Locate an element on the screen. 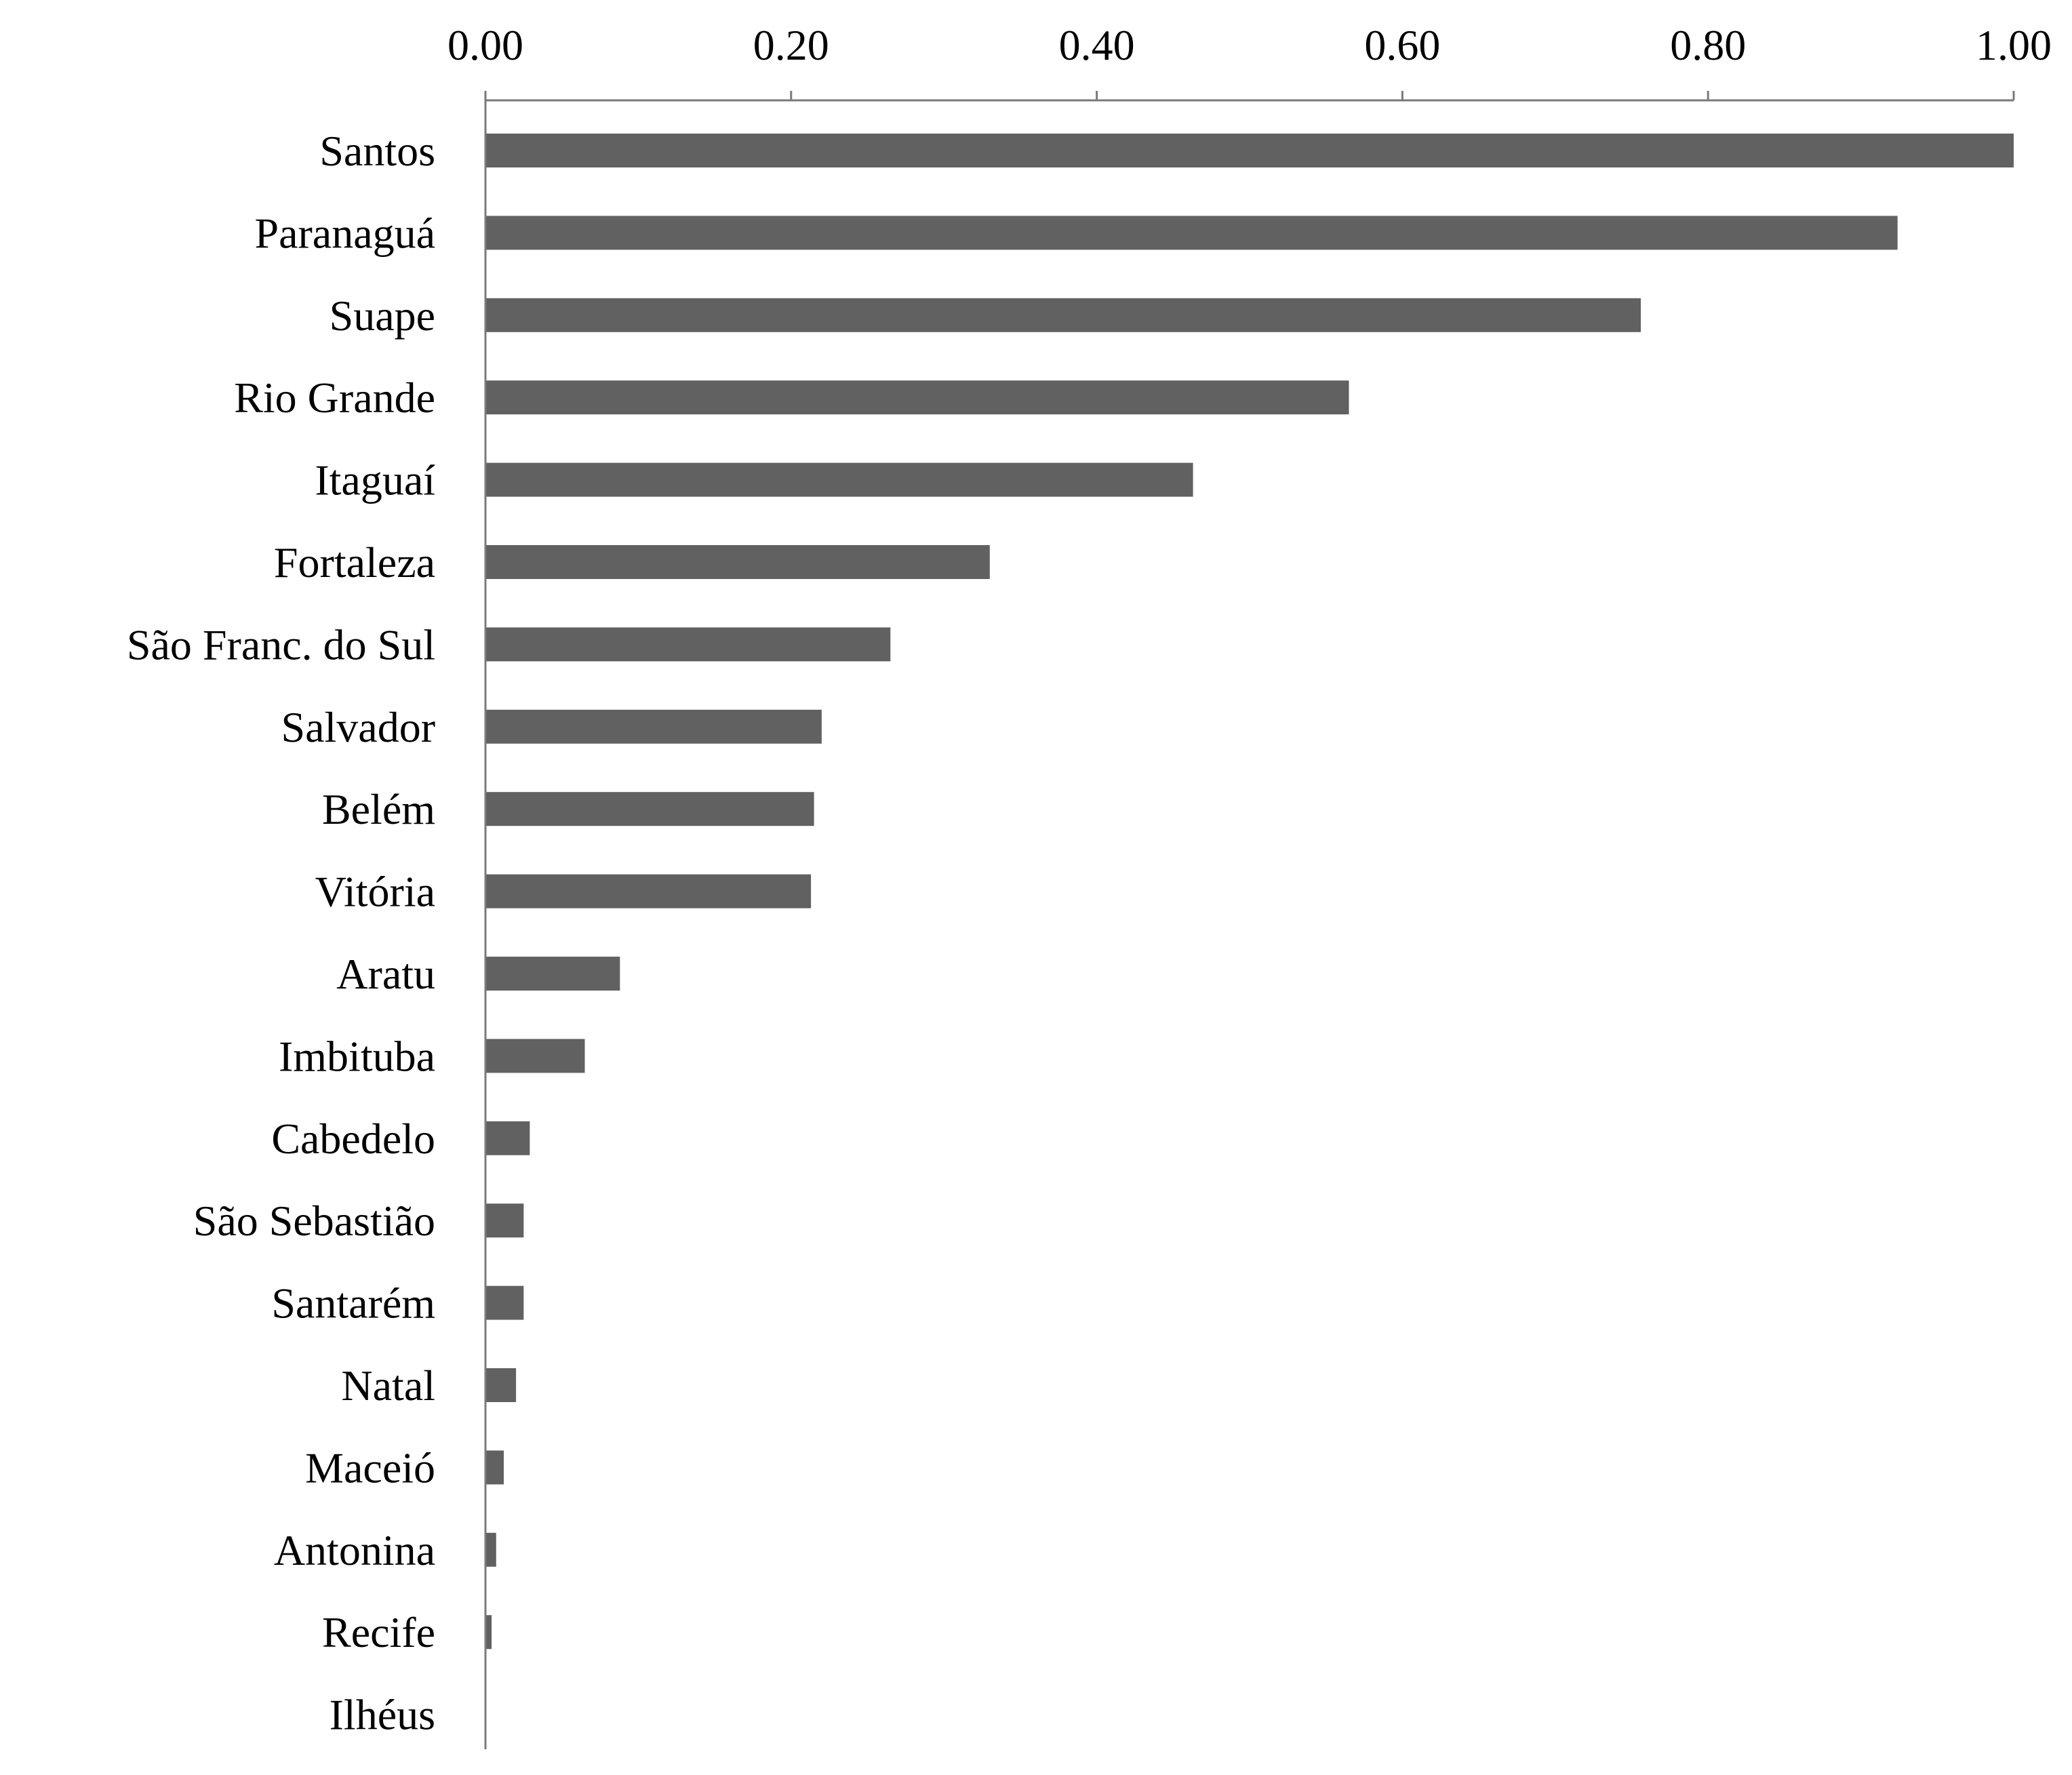 Image resolution: width=2072 pixels, height=1775 pixels. category-label: Recife is located at coordinates (378, 1632).